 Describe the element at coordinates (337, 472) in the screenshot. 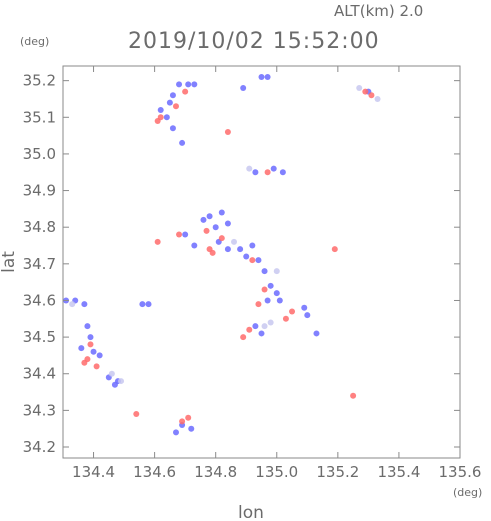

I see `x-tick-label: 135.2` at that location.